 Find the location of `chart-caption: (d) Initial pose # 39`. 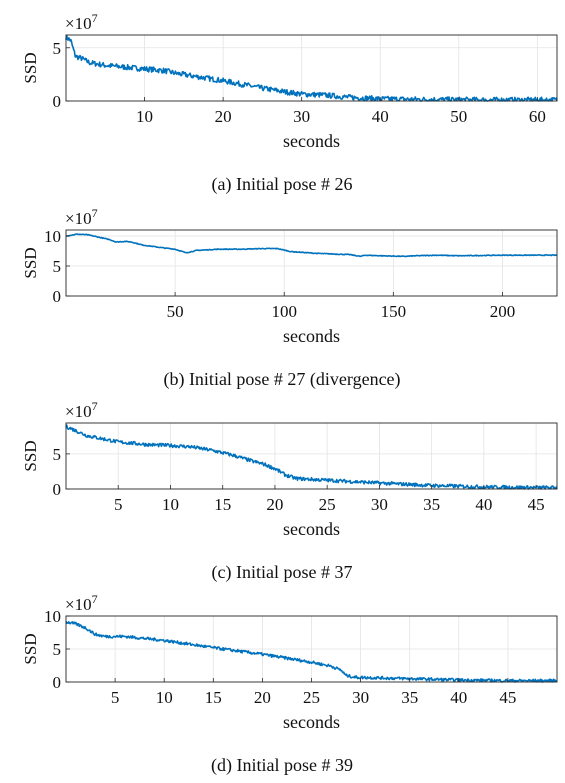

chart-caption: (d) Initial pose # 39 is located at coordinates (282, 765).